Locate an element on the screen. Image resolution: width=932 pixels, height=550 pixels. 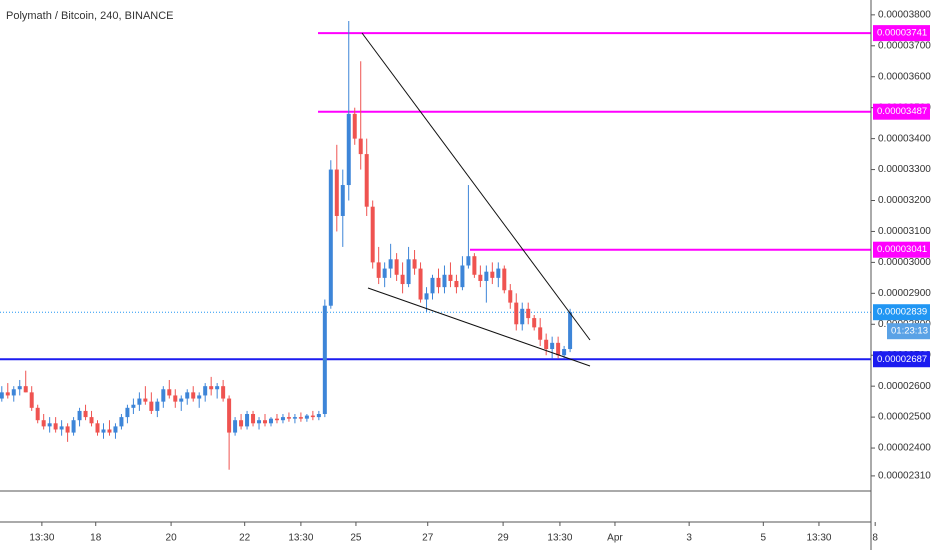
current-price-box is located at coordinates (901, 312).